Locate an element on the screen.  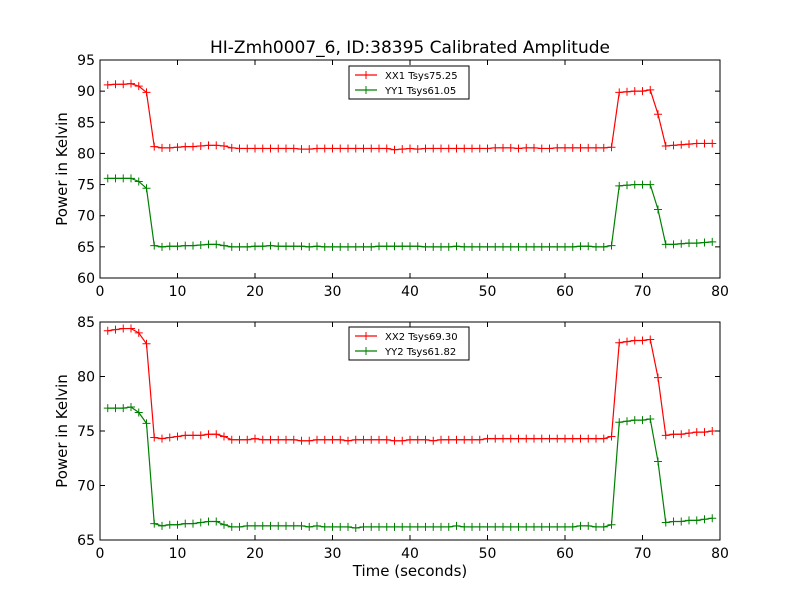
x-axis-label: Time (seconds) is located at coordinates (410, 571).